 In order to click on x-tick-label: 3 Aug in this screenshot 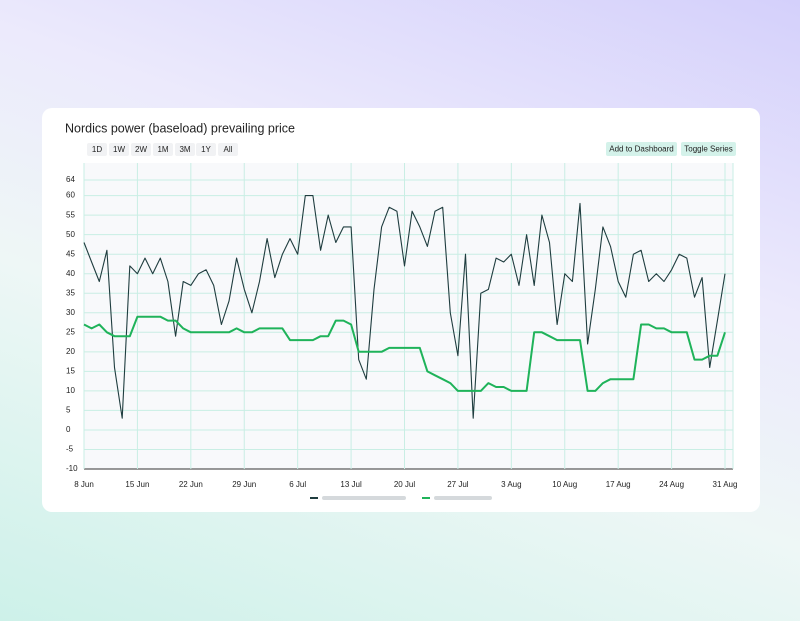, I will do `click(511, 484)`.